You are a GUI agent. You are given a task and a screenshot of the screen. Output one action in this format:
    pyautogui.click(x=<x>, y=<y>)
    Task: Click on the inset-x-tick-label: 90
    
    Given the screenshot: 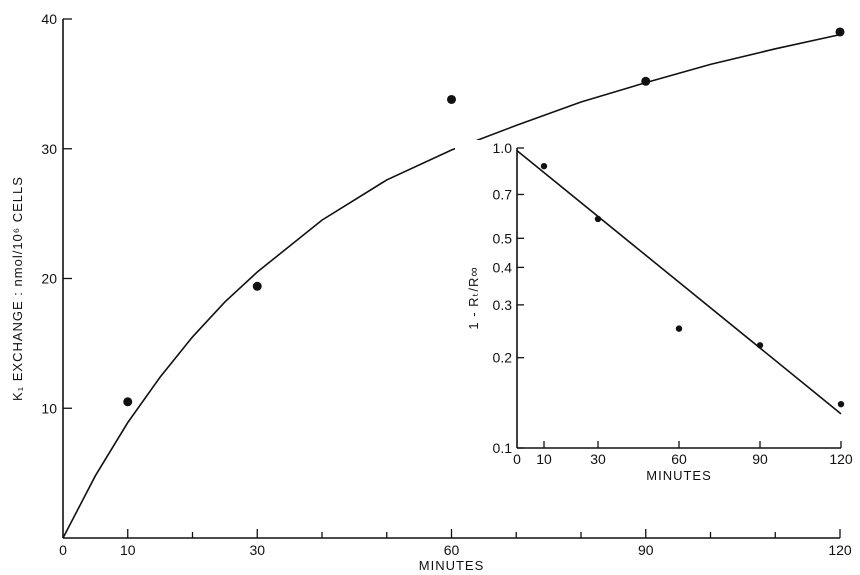 What is the action you would take?
    pyautogui.click(x=760, y=459)
    